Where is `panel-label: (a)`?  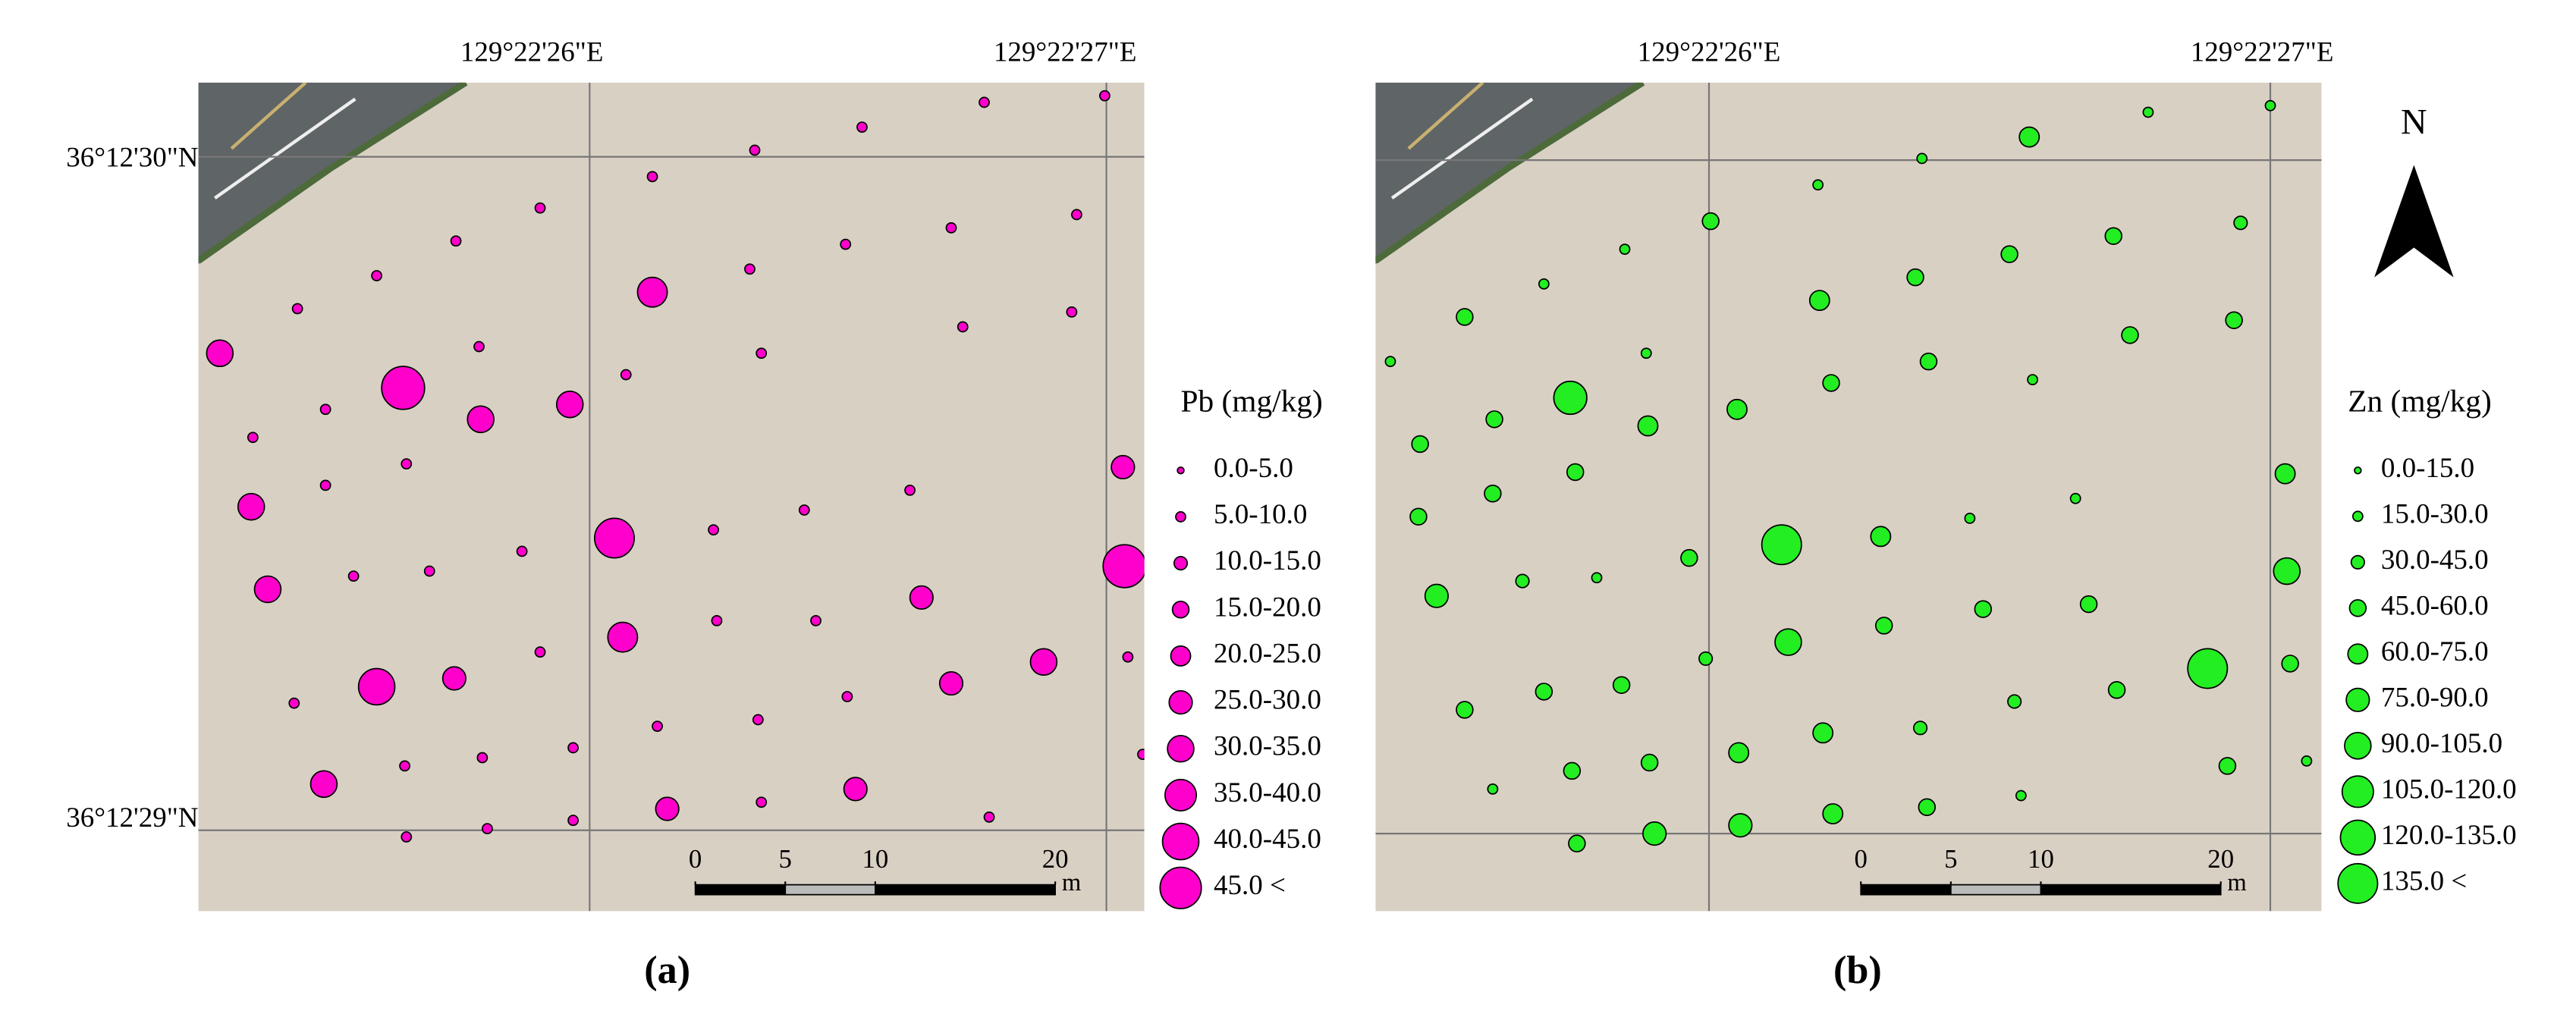 panel-label: (a) is located at coordinates (667, 970).